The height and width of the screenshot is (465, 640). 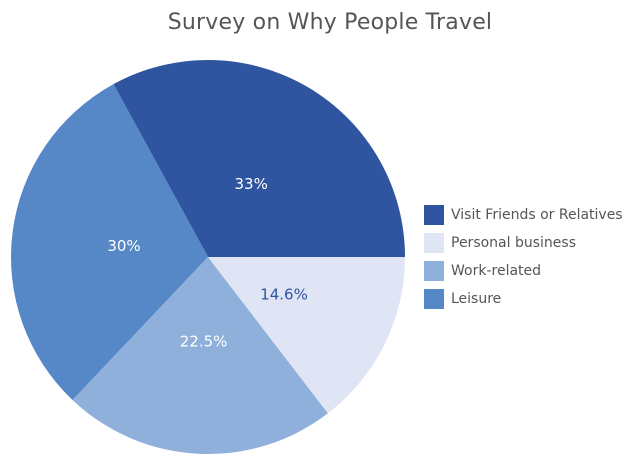 I want to click on pie-slice-personal-business, so click(x=306, y=335).